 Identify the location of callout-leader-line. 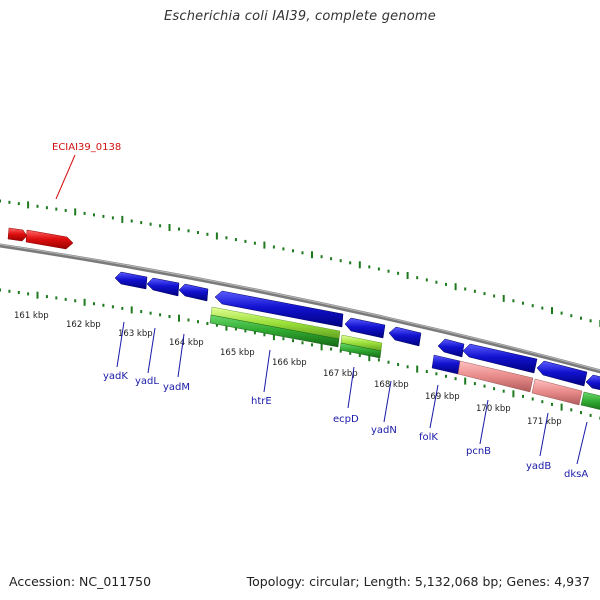
(65, 177).